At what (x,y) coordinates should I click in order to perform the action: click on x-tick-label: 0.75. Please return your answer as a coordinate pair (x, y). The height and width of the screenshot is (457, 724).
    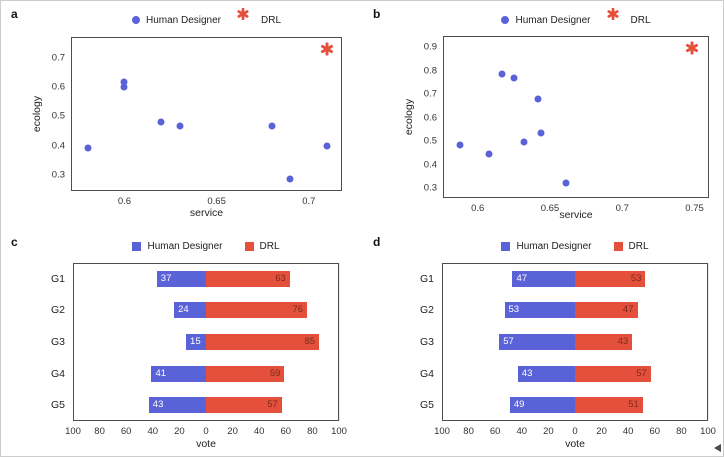
    Looking at the image, I should click on (694, 208).